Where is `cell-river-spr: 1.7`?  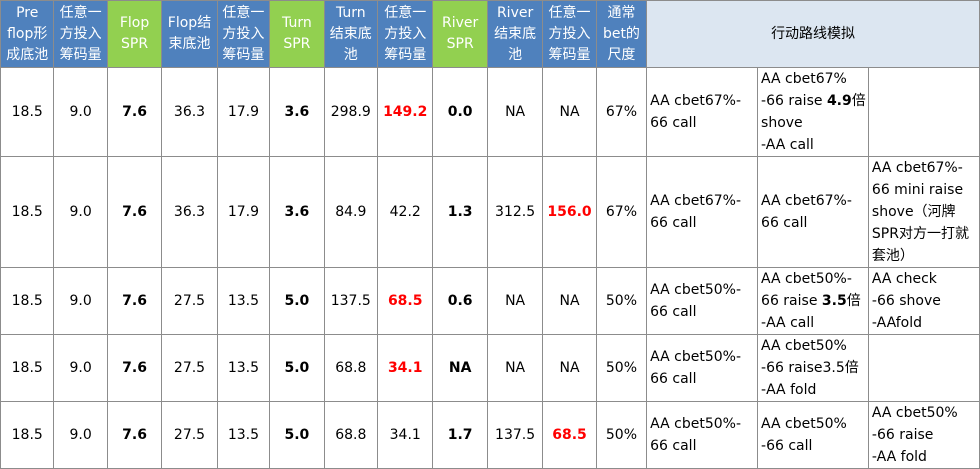 cell-river-spr: 1.7 is located at coordinates (460, 435).